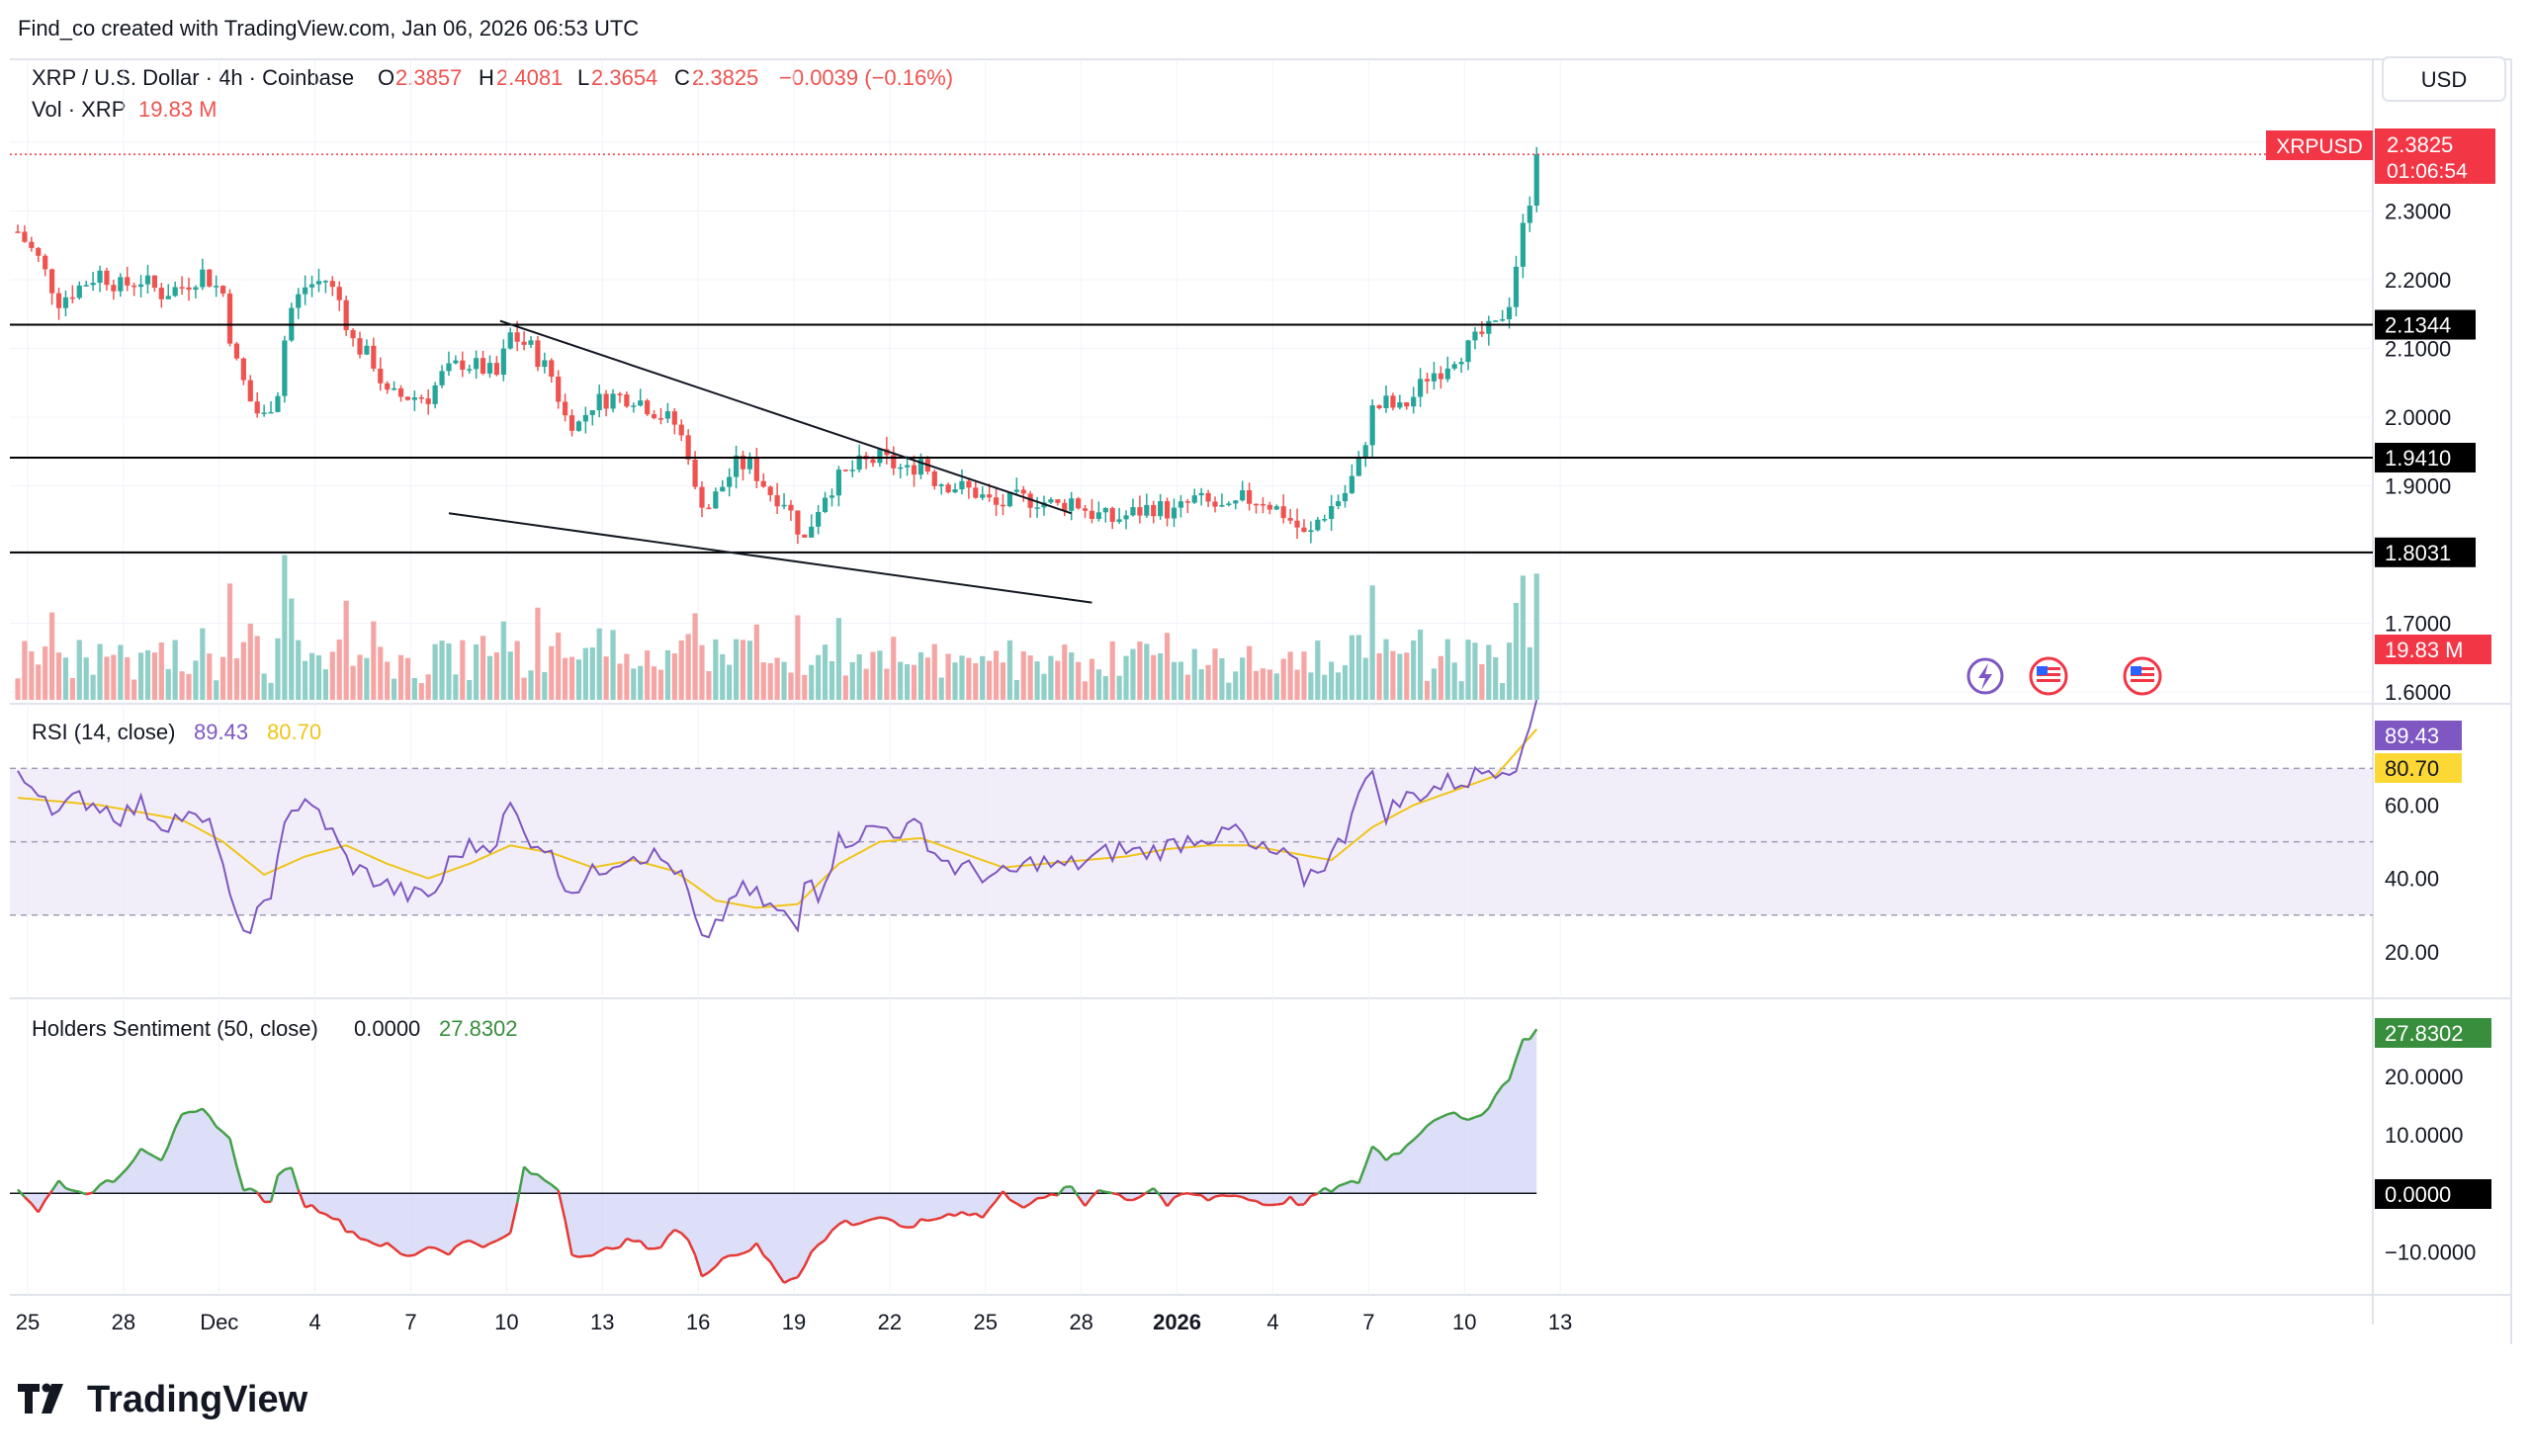 Image resolution: width=2531 pixels, height=1456 pixels. I want to click on lightning-icon, so click(1985, 676).